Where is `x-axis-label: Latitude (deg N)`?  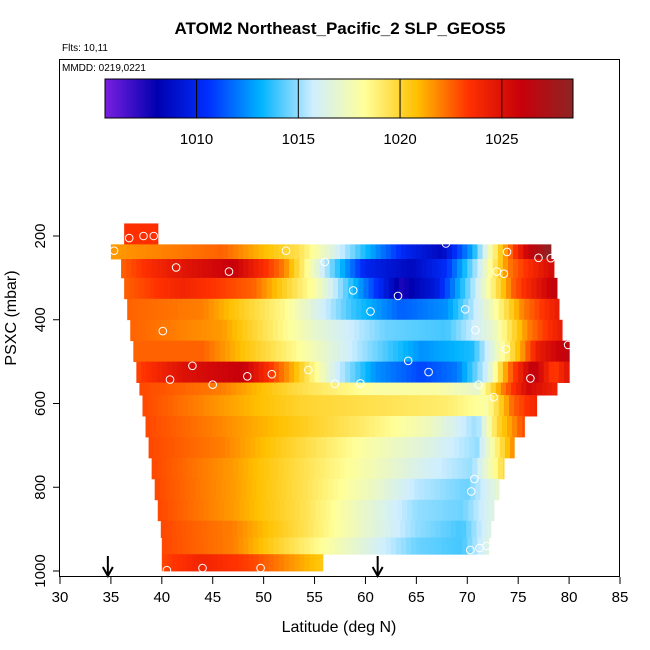 x-axis-label: Latitude (deg N) is located at coordinates (339, 627).